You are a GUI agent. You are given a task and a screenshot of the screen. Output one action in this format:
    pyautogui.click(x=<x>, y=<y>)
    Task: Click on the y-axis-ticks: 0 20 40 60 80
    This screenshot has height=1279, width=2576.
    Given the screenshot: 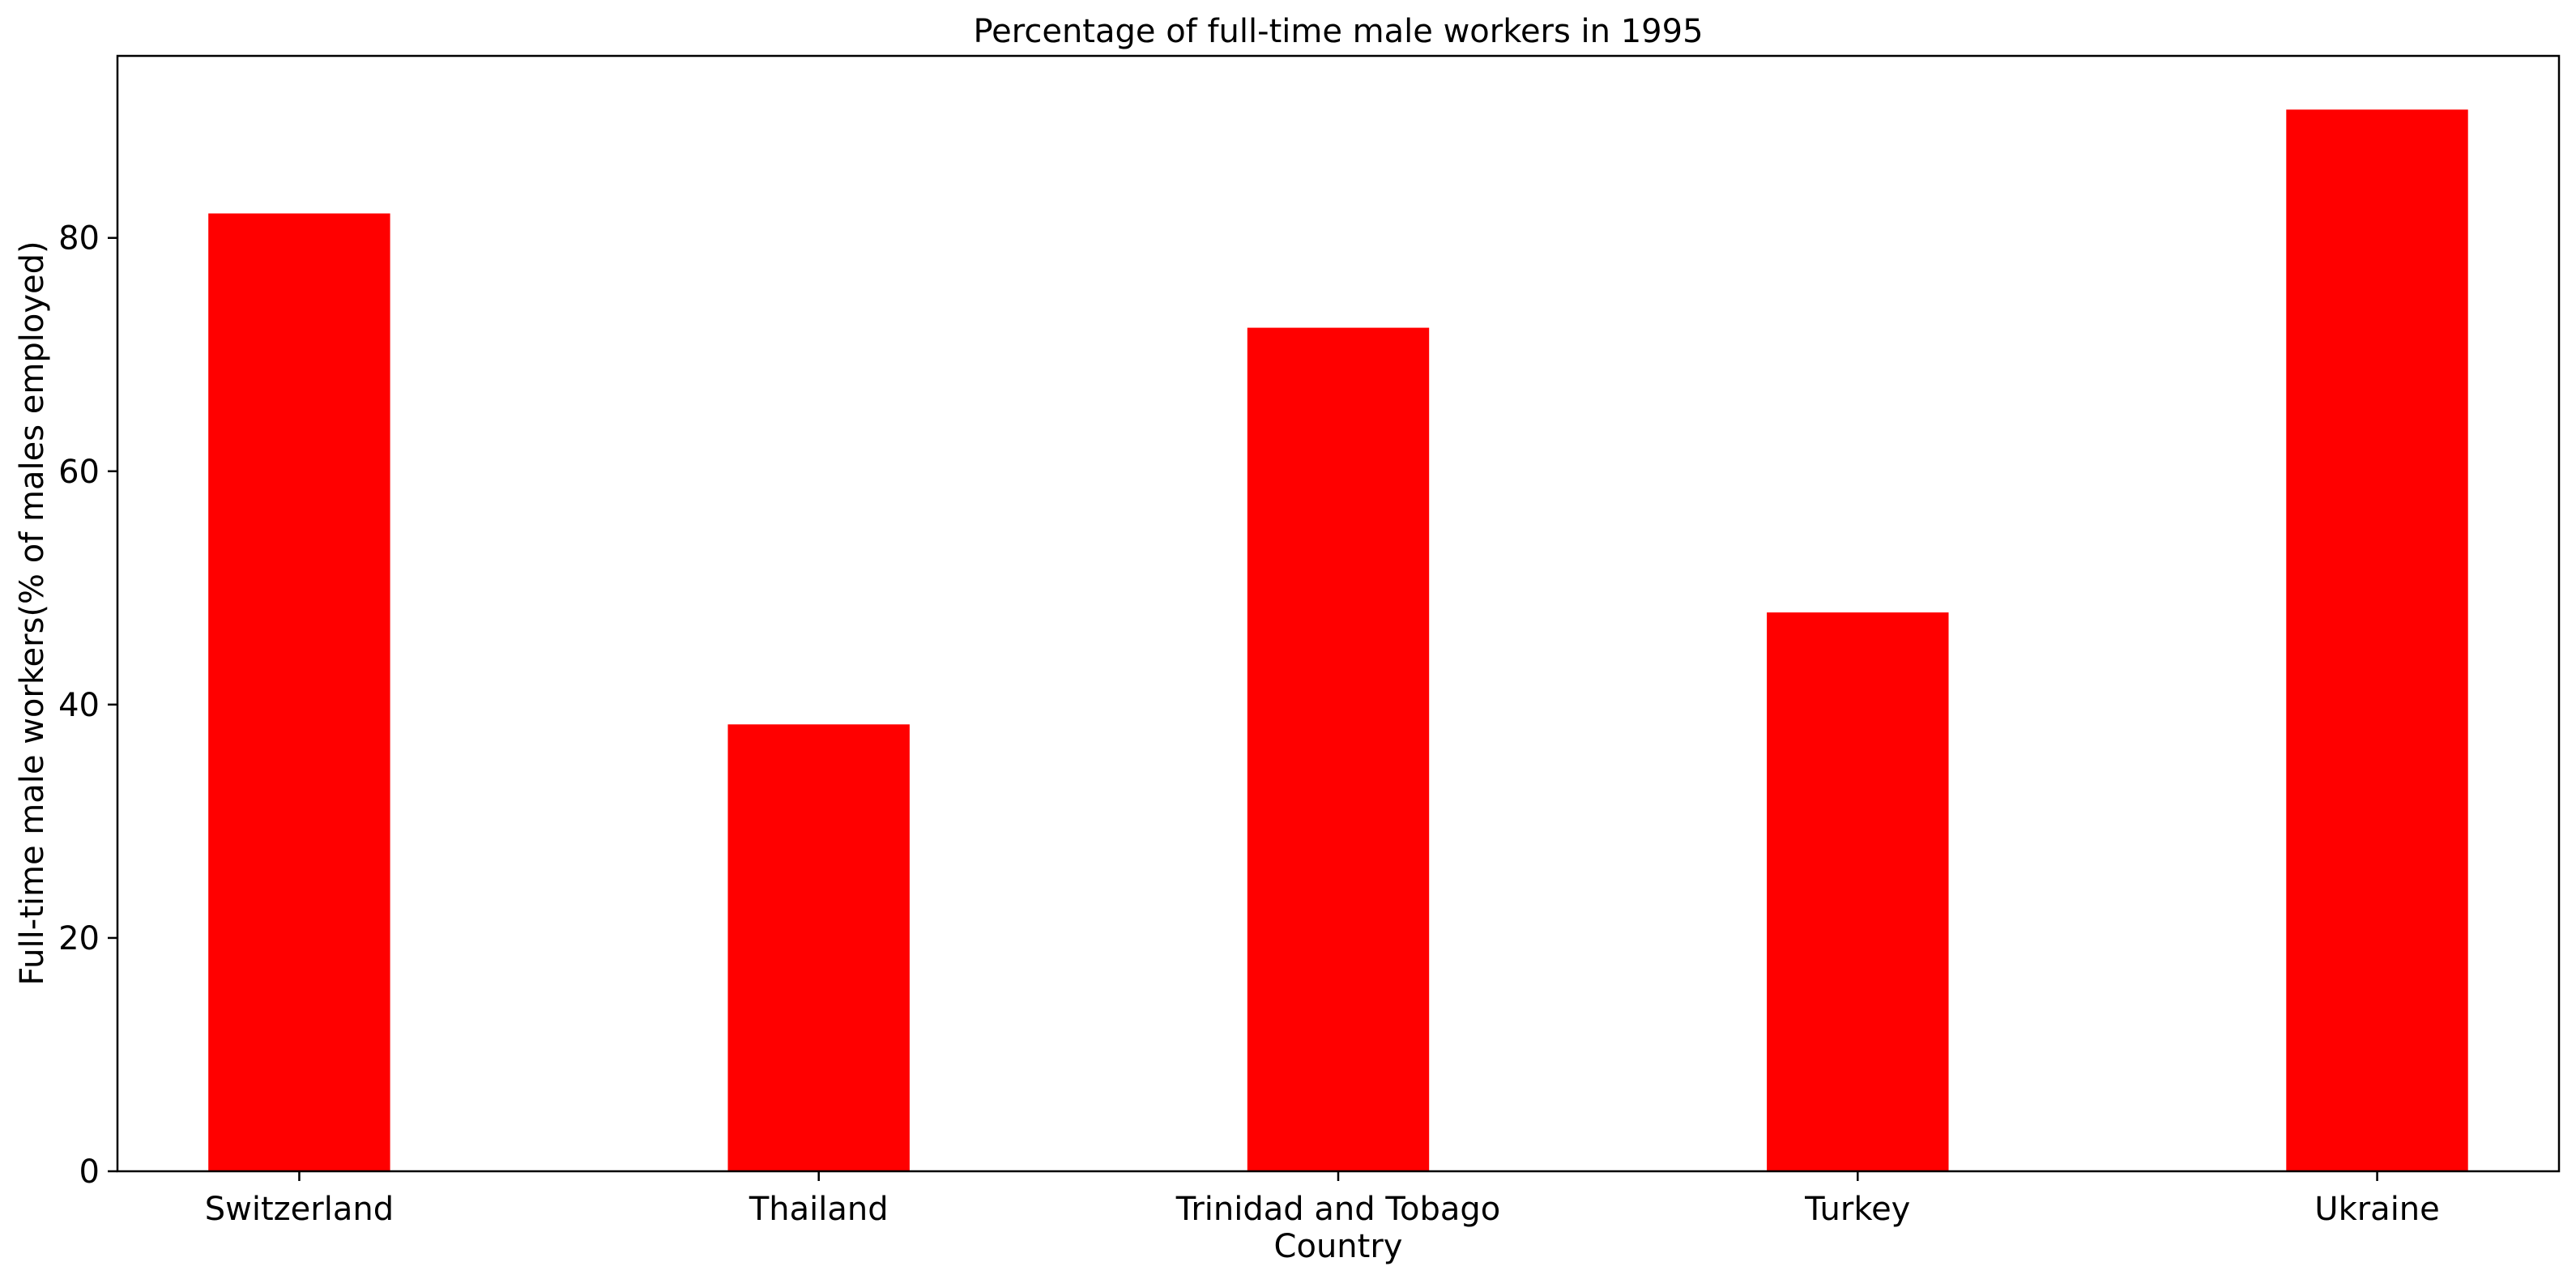 What is the action you would take?
    pyautogui.click(x=88, y=705)
    